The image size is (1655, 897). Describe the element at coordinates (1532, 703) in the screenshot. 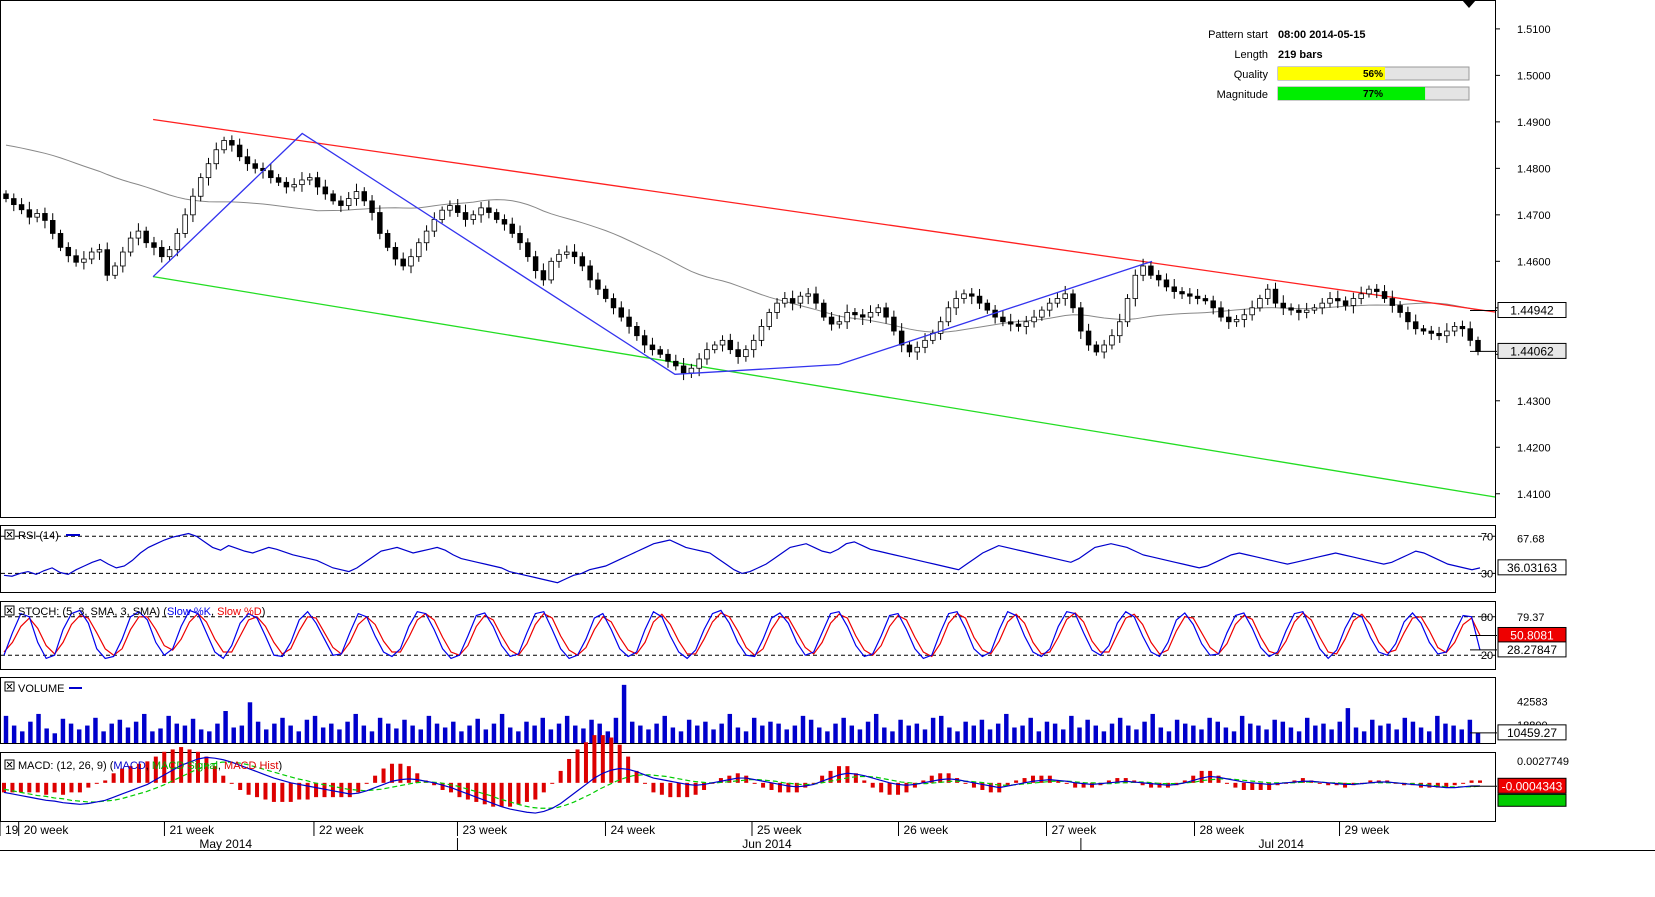

I see `volume-axis-label: 42583` at that location.